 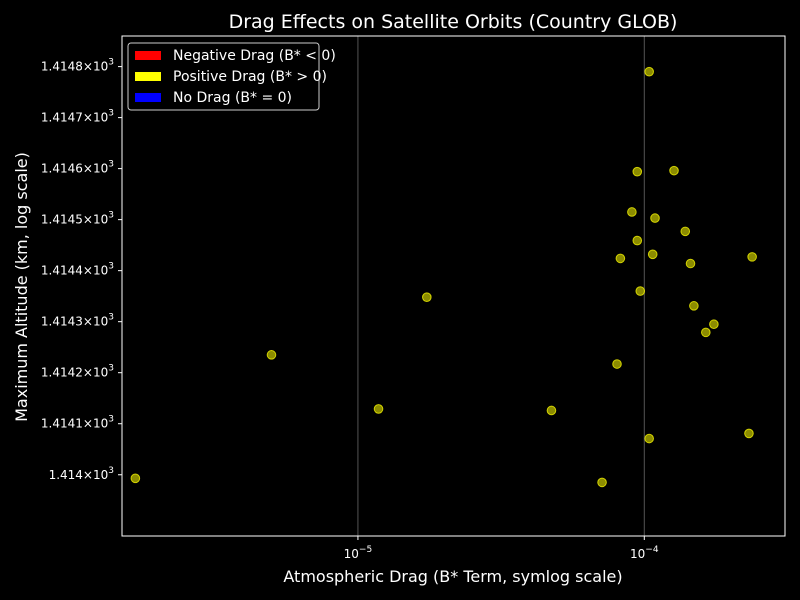 I want to click on y-tick-label: 1.4143×103, so click(x=77, y=321).